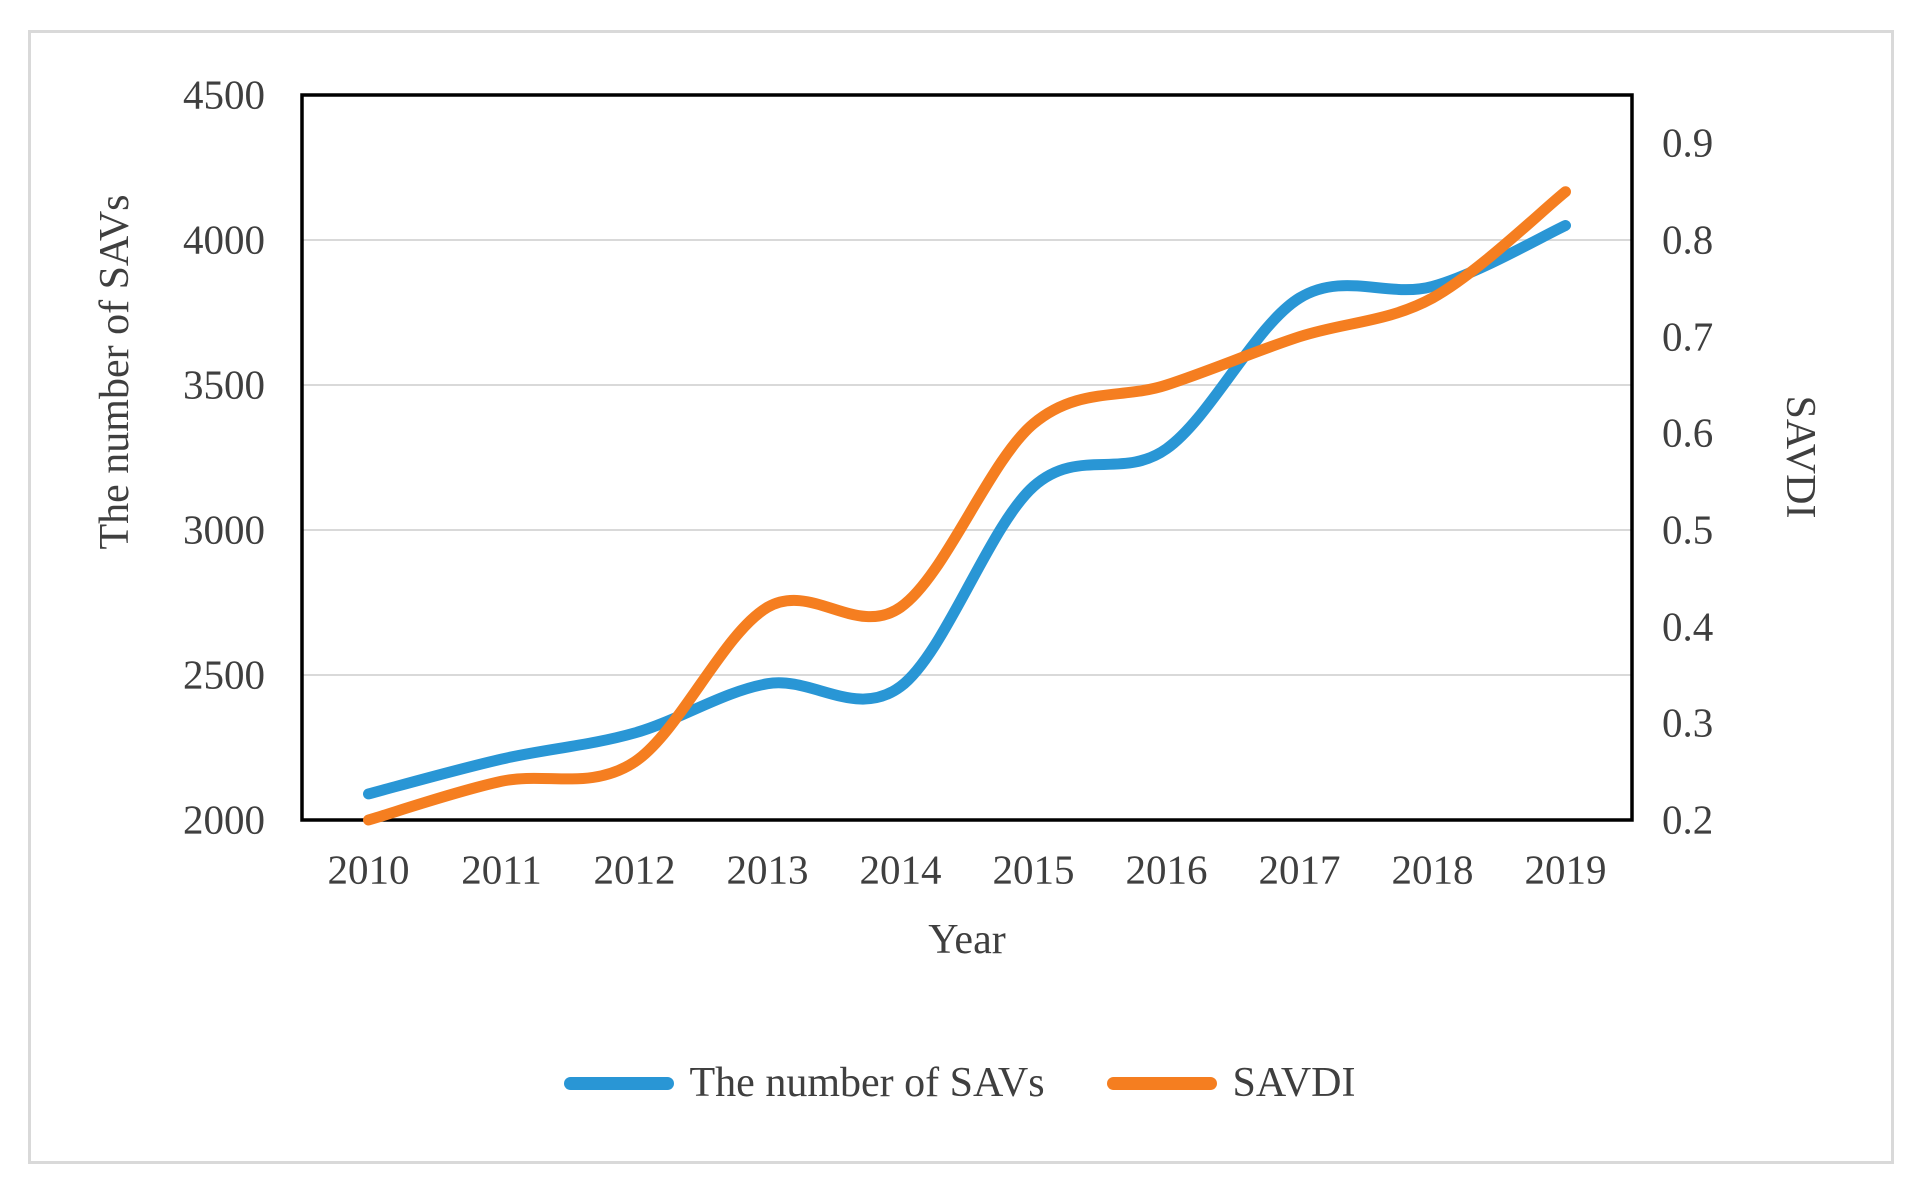  Describe the element at coordinates (501, 869) in the screenshot. I see `x-axis-tick-label: 2011` at that location.